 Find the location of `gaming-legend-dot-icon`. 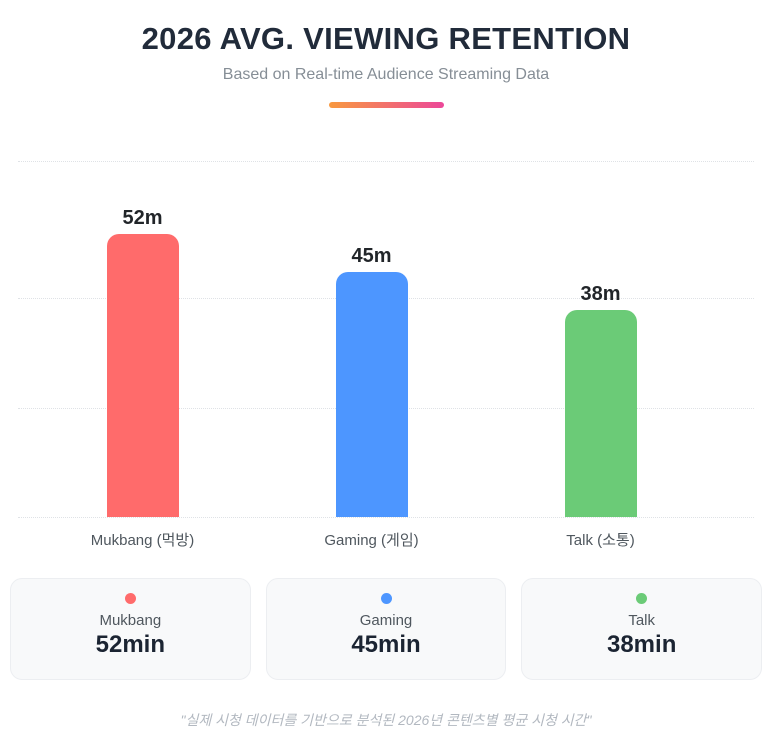

gaming-legend-dot-icon is located at coordinates (386, 598).